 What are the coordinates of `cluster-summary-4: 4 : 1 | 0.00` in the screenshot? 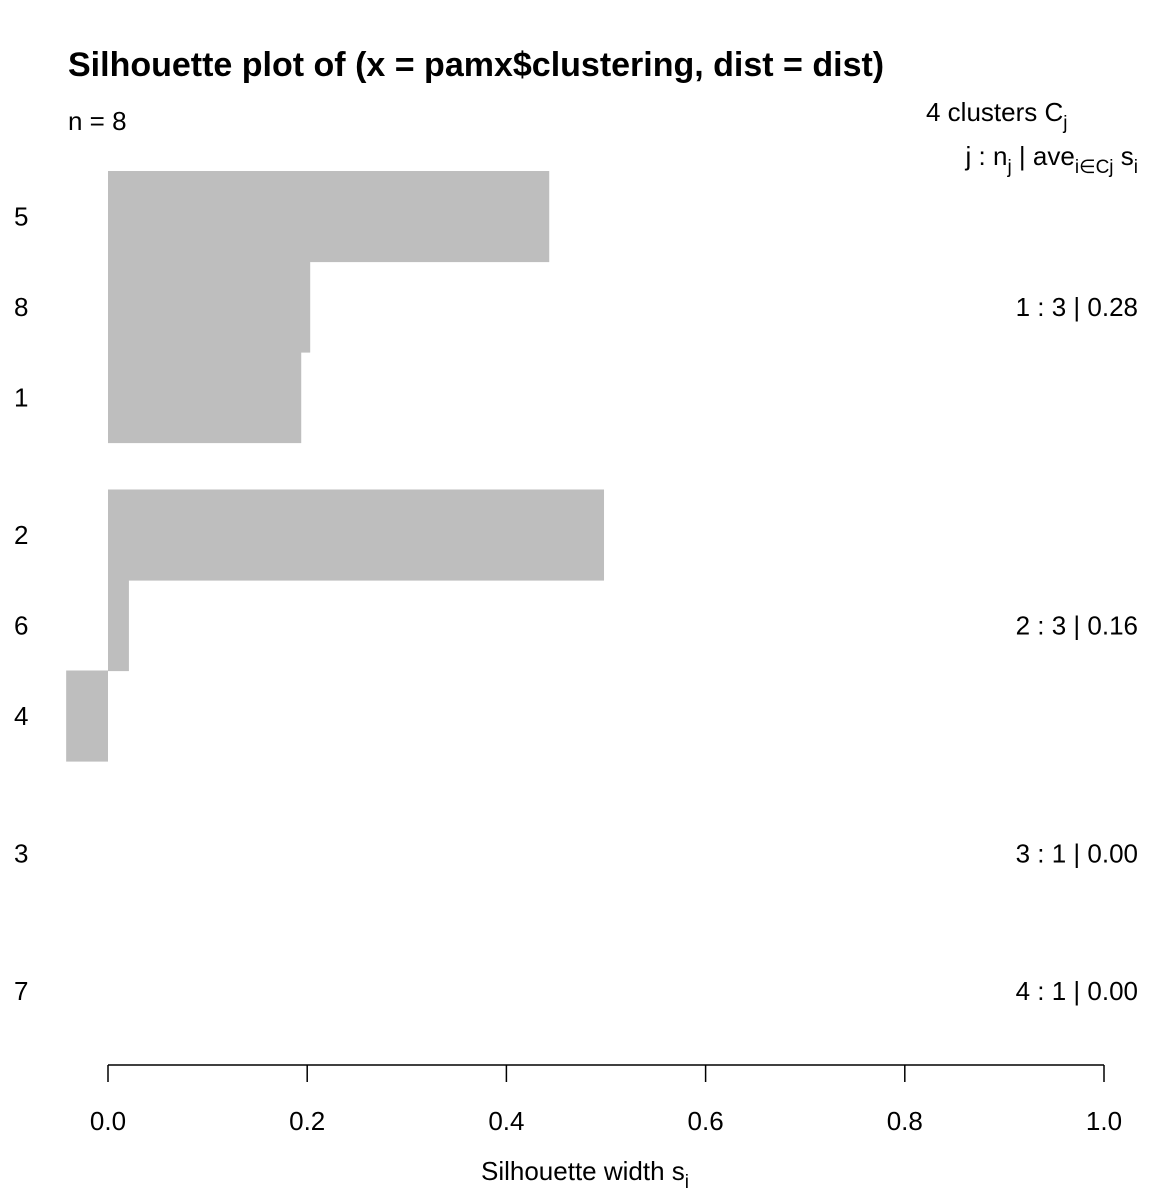 It's located at (1077, 991).